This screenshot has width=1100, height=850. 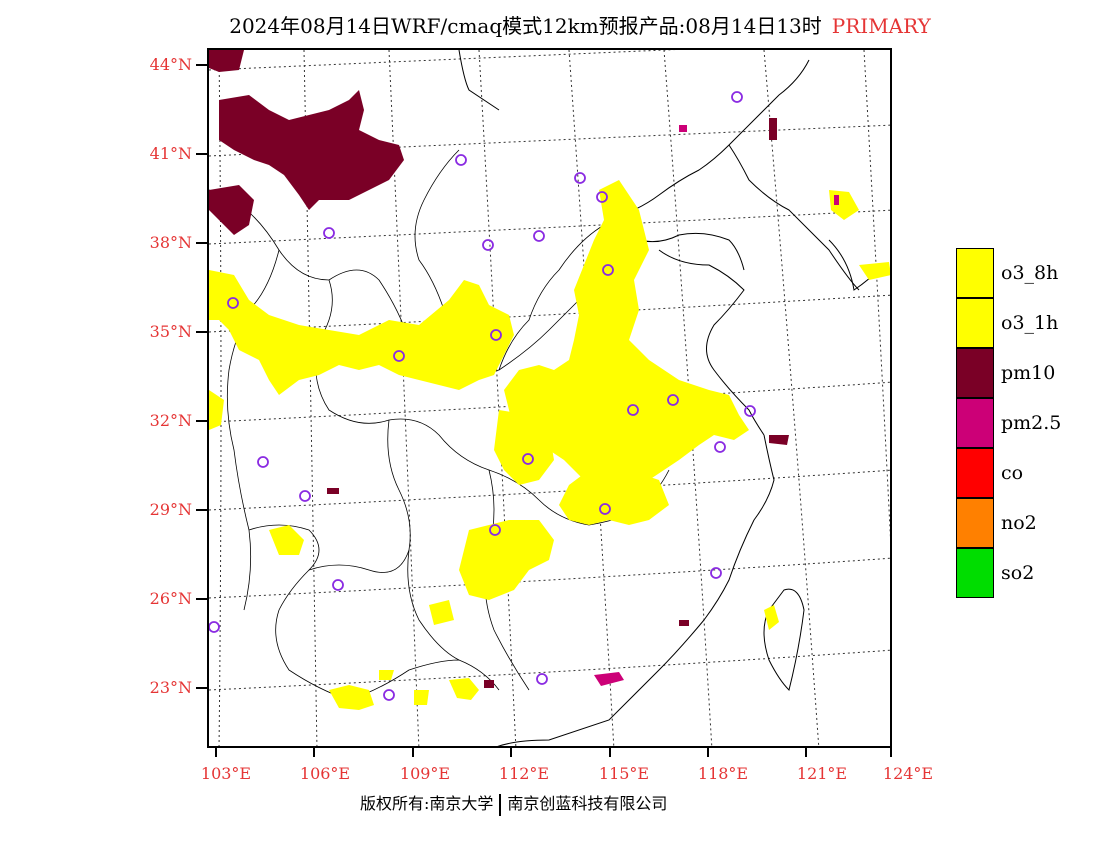 What do you see at coordinates (881, 26) in the screenshot?
I see `primary-tag: PRIMARY` at bounding box center [881, 26].